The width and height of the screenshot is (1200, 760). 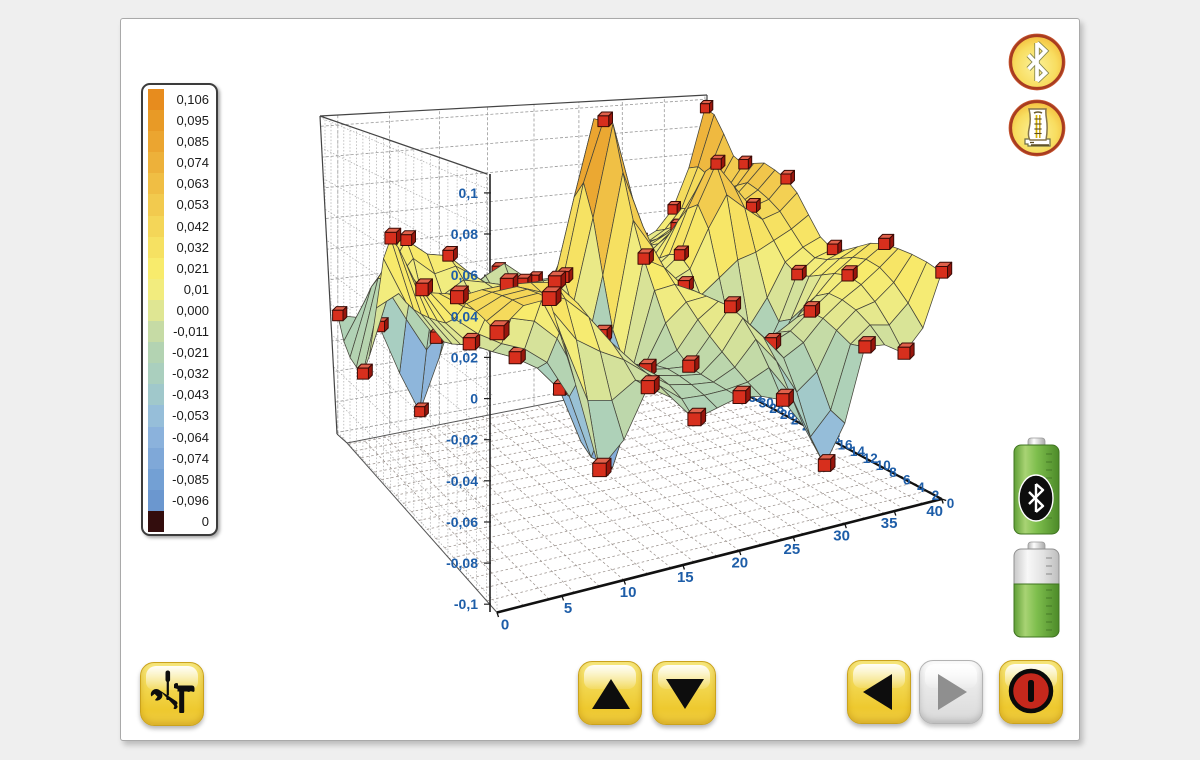 I want to click on svg-text: 12, so click(x=870, y=458).